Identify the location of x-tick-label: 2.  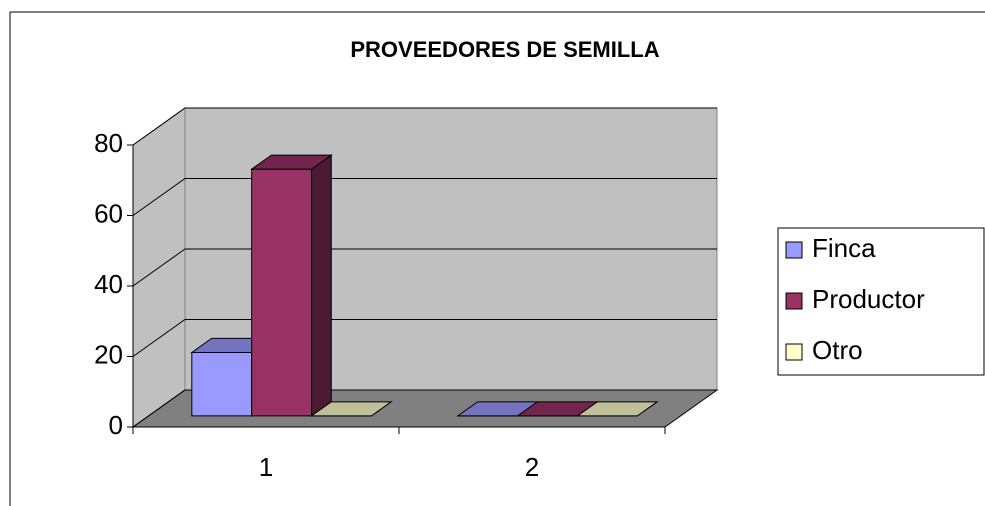
(532, 467).